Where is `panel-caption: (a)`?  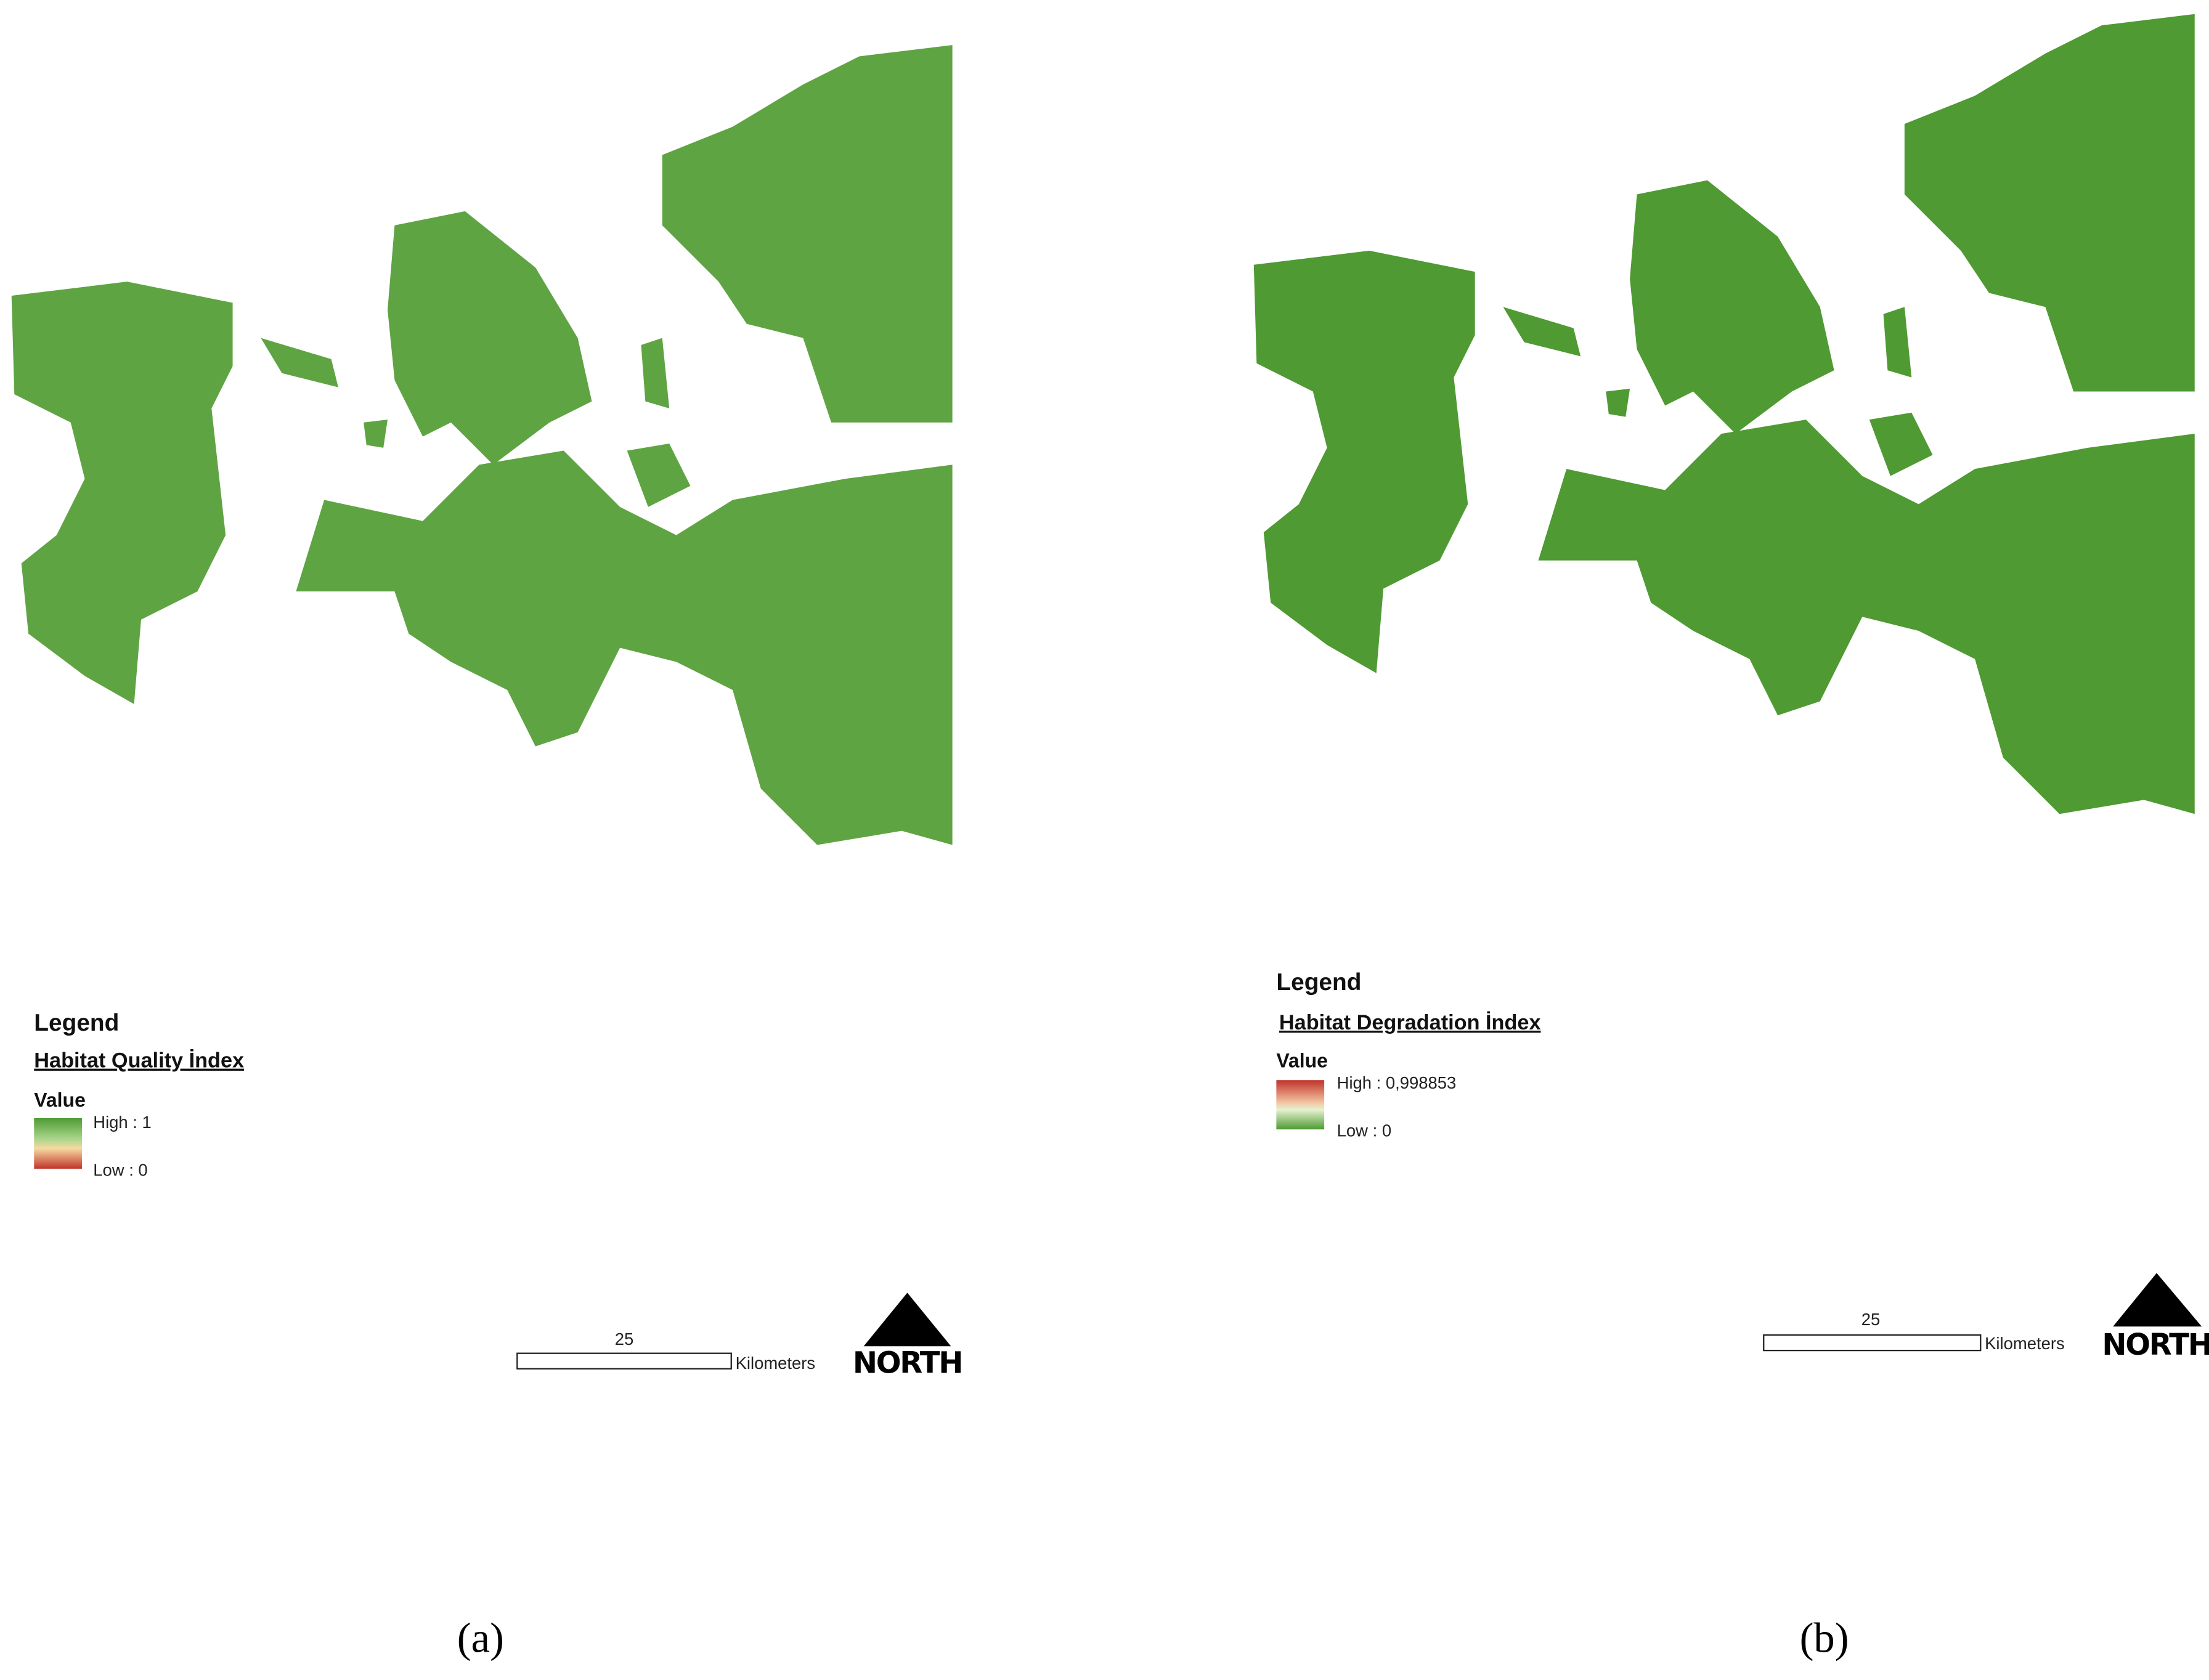
panel-caption: (a) is located at coordinates (480, 1637).